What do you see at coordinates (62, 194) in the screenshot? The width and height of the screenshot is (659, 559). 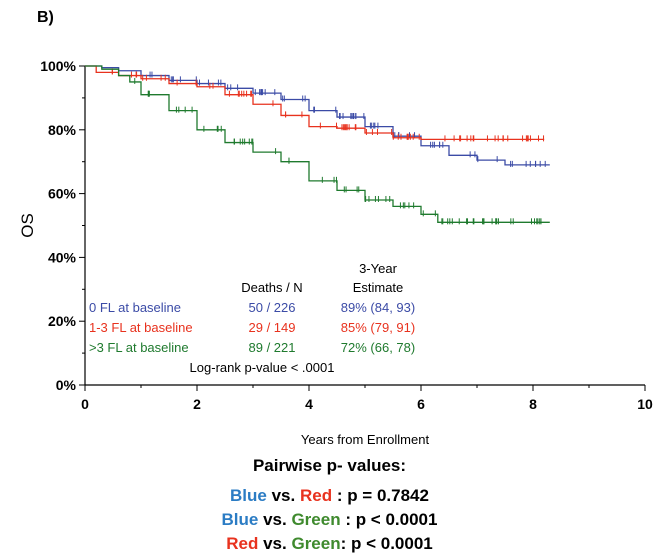 I see `y-tick-label: 60%` at bounding box center [62, 194].